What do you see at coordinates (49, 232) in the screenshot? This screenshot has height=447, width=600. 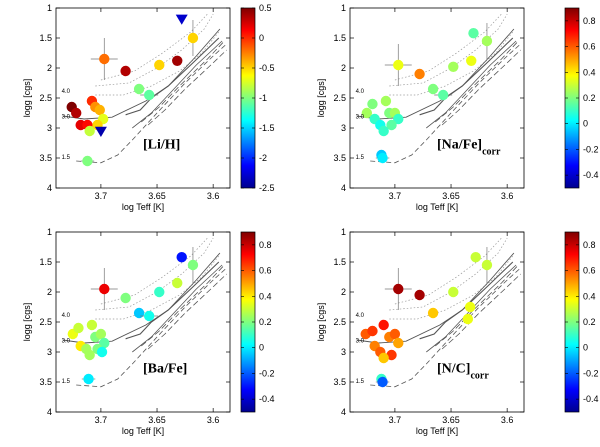 I see `y-tick-label: 1` at bounding box center [49, 232].